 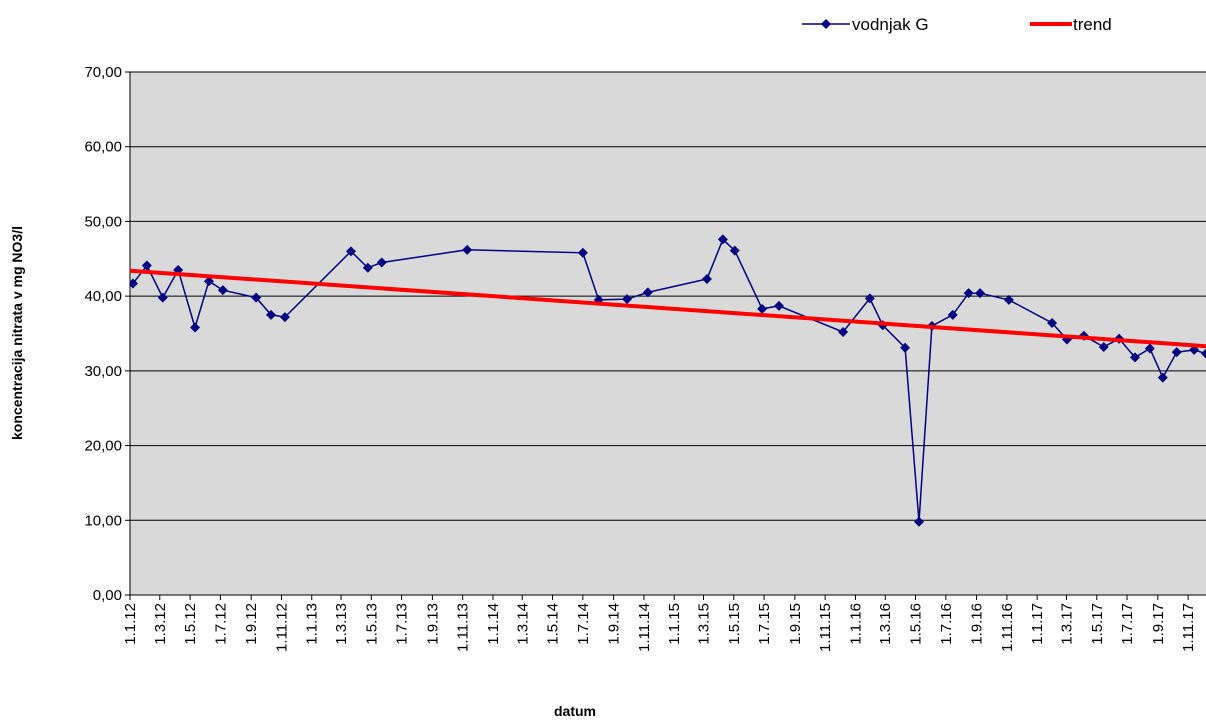 I want to click on x-tick-label: 1.7.17, so click(x=1127, y=624).